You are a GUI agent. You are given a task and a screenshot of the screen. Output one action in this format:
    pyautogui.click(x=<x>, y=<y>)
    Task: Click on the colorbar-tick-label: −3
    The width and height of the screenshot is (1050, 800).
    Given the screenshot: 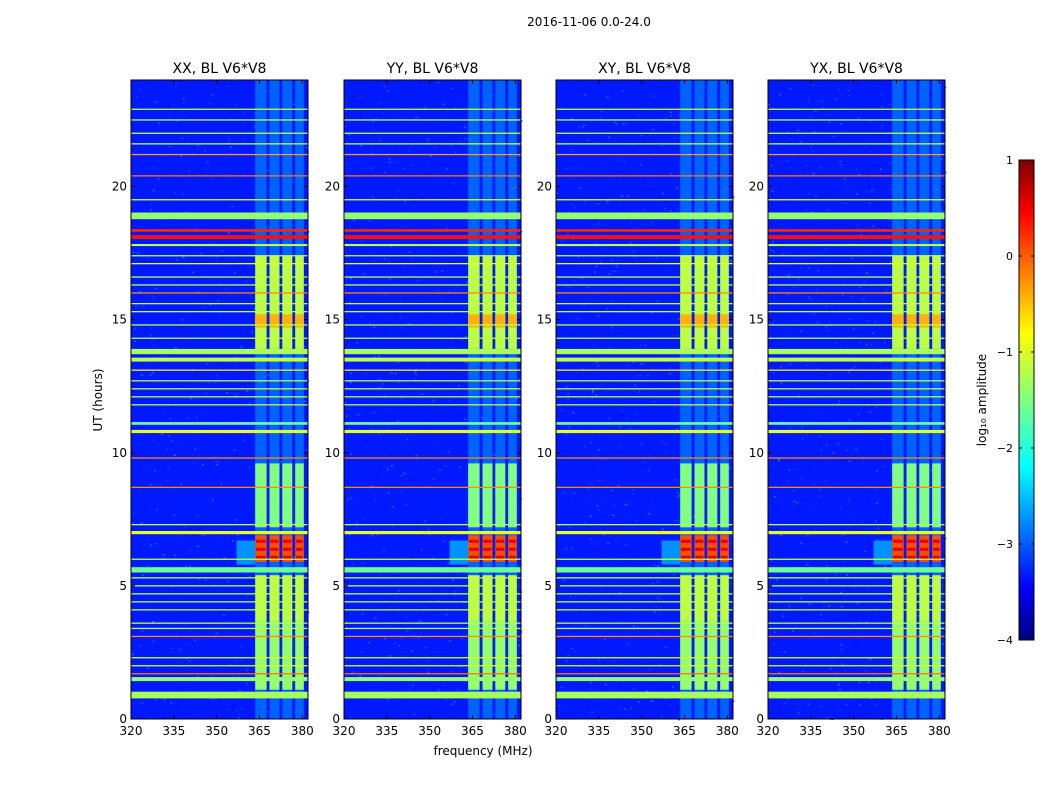 What is the action you would take?
    pyautogui.click(x=1005, y=544)
    